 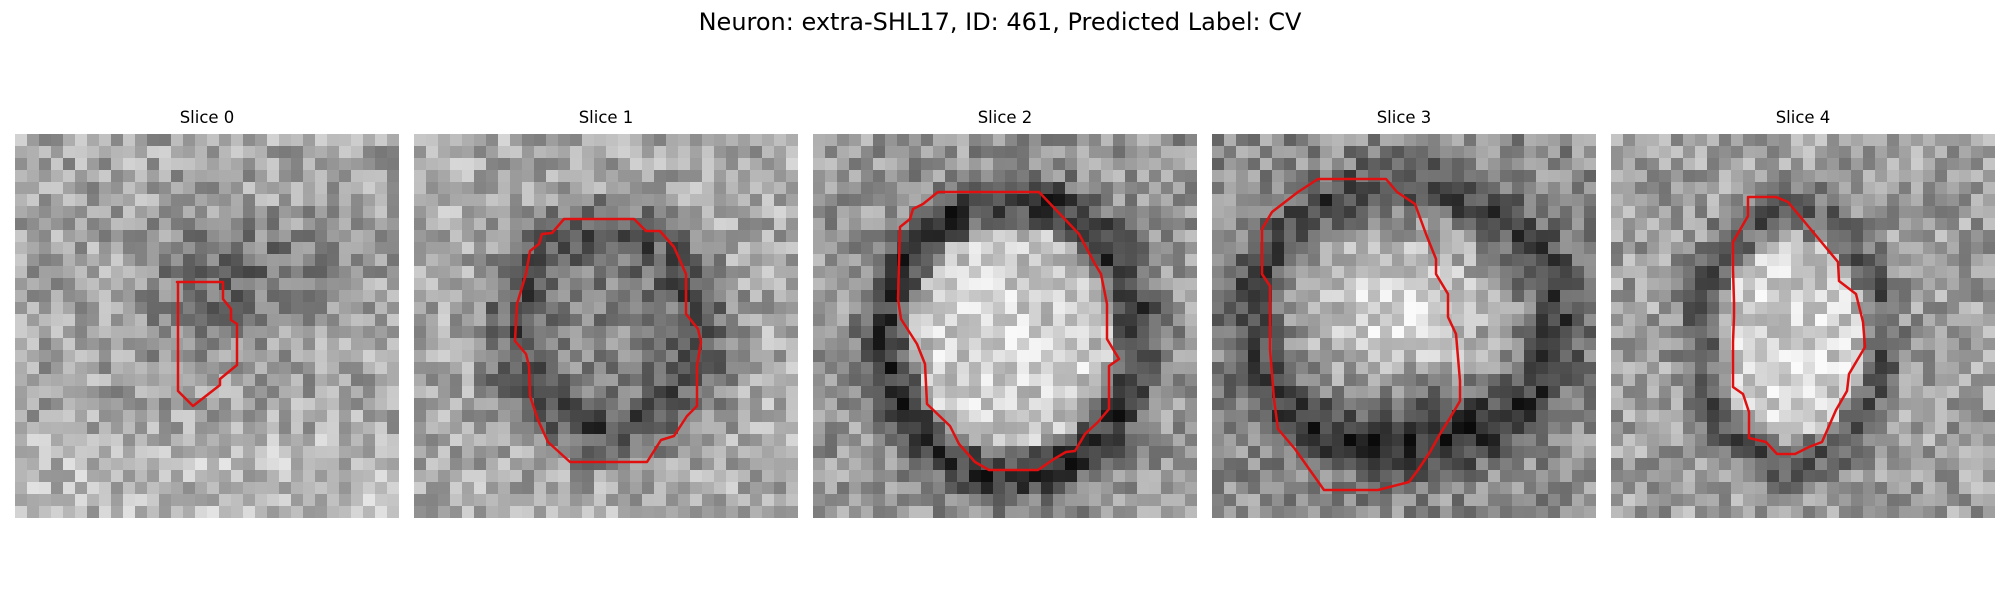 I want to click on slice-panel-4: Slice 4, so click(x=1803, y=312).